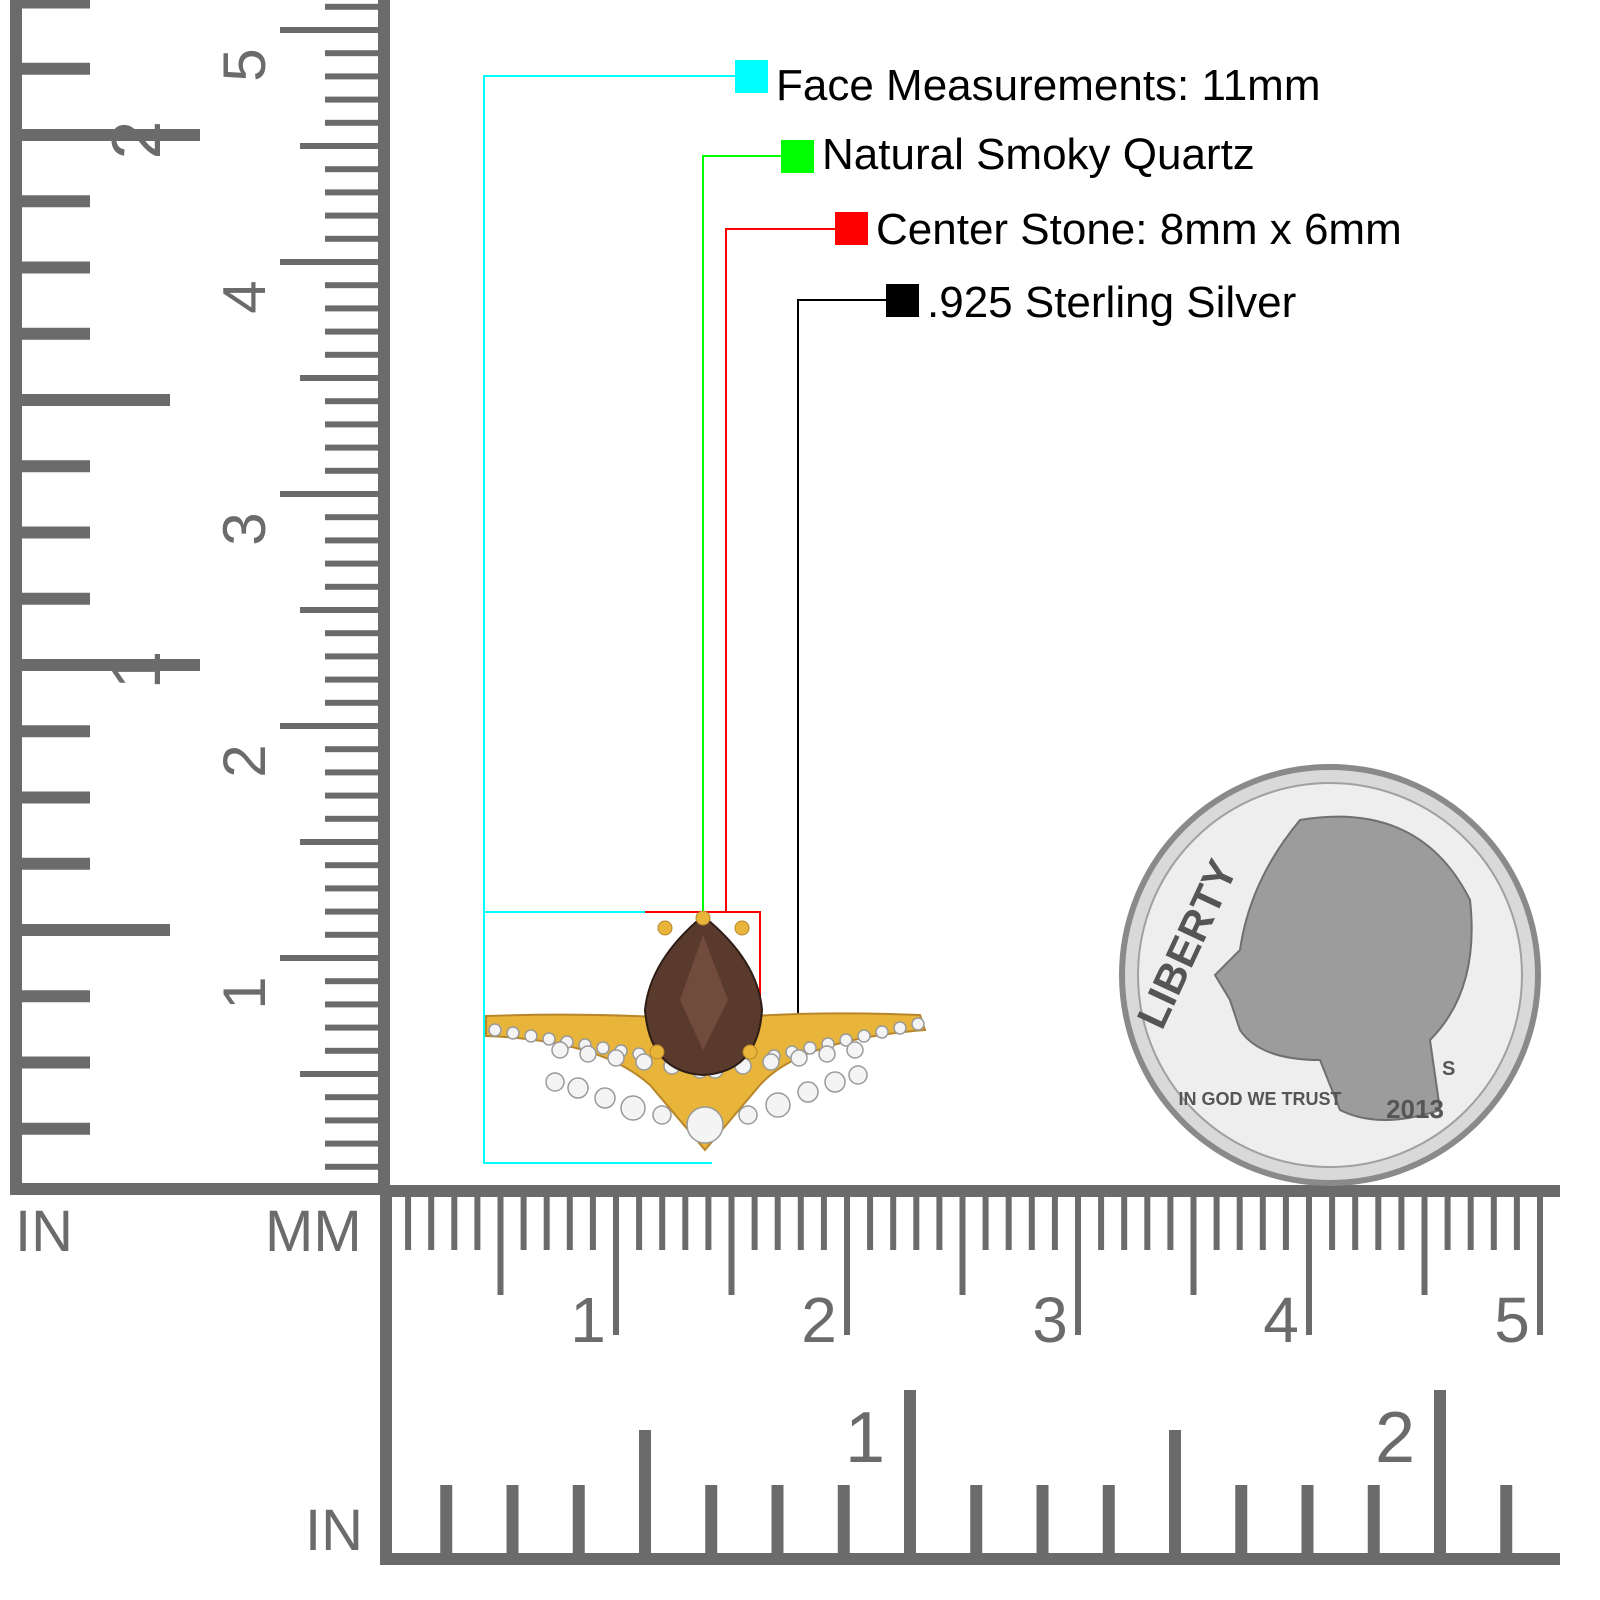 The image size is (1600, 1600). I want to click on vertical-ruler-edge-bottom, so click(200, 1189).